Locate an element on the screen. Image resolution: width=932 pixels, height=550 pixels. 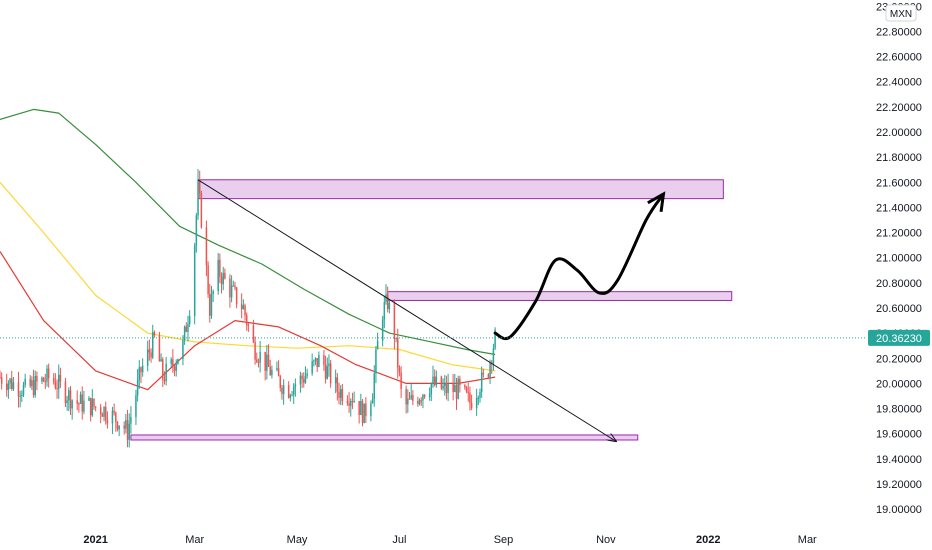
x-tick-label: Mar is located at coordinates (807, 540).